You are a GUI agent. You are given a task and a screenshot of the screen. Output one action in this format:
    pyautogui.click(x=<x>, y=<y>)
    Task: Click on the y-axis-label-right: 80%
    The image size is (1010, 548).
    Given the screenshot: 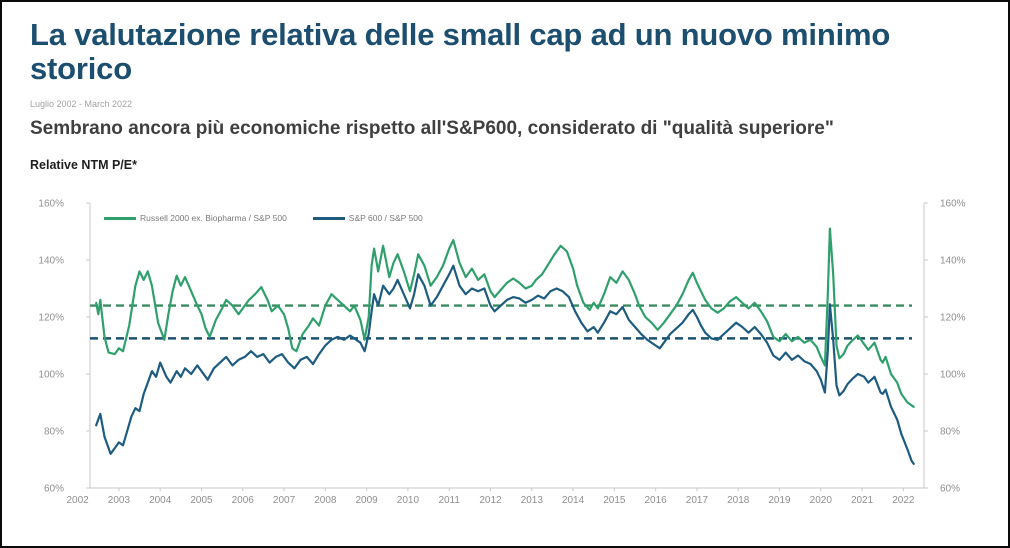 What is the action you would take?
    pyautogui.click(x=950, y=432)
    